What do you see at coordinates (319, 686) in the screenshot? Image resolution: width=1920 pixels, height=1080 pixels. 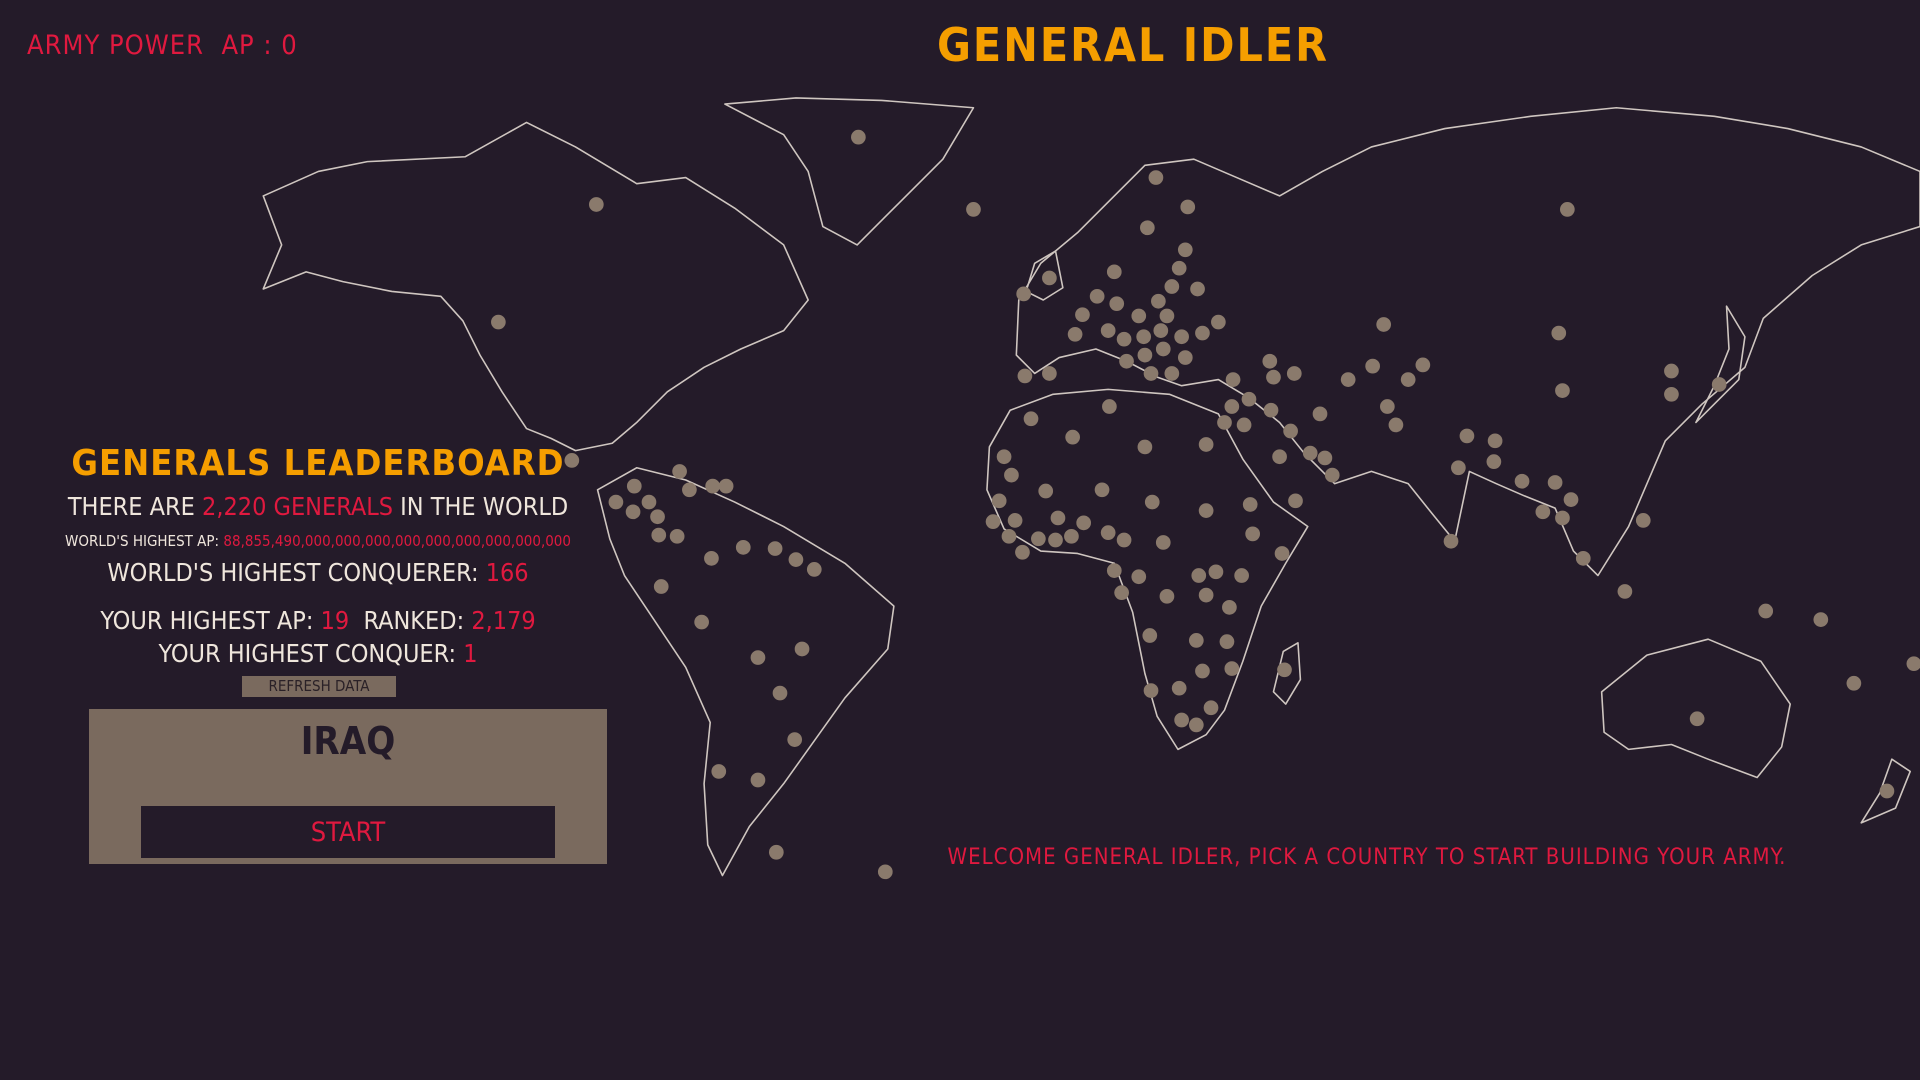 I see `refresh-data-button: REFRESH DATA` at bounding box center [319, 686].